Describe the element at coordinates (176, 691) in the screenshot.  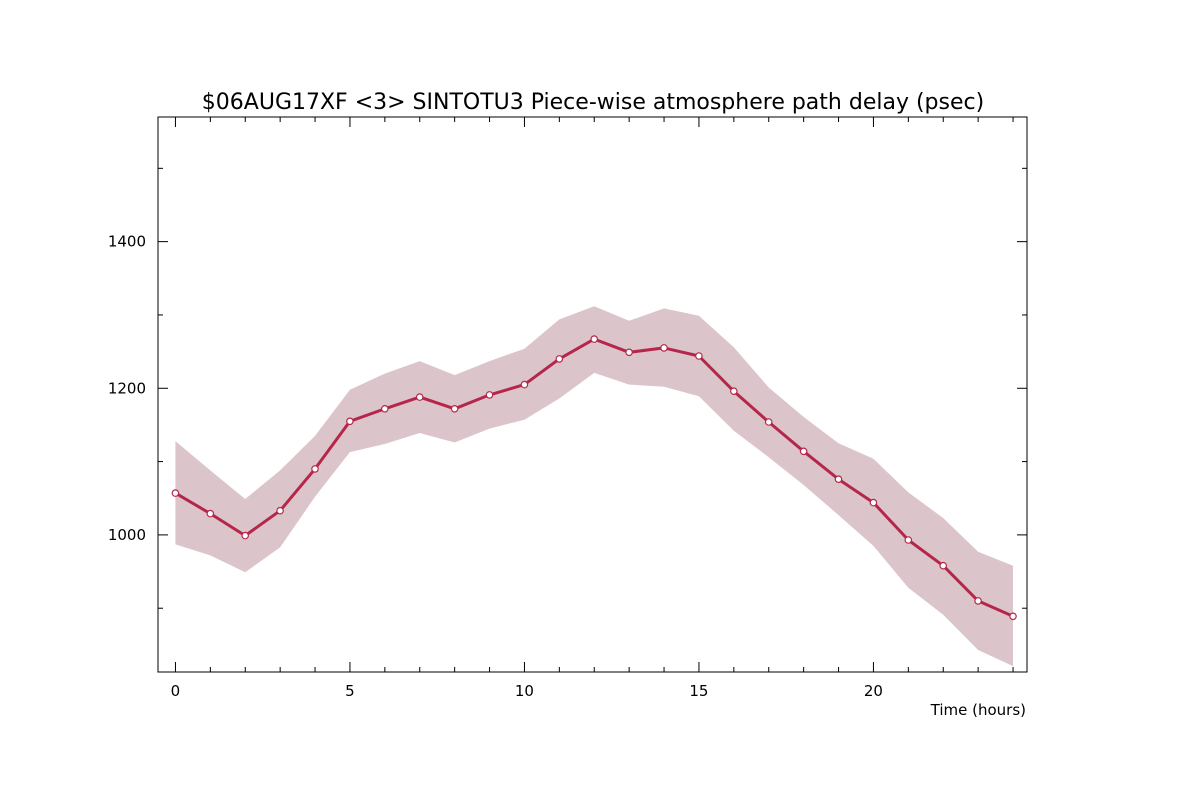
I see `x-tick-label: 0` at that location.